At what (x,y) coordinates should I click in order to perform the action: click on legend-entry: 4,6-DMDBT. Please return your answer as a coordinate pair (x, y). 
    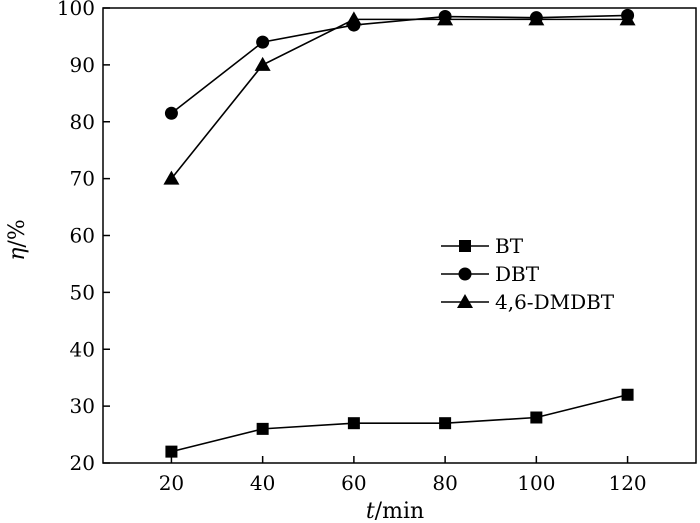
    Looking at the image, I should click on (528, 302).